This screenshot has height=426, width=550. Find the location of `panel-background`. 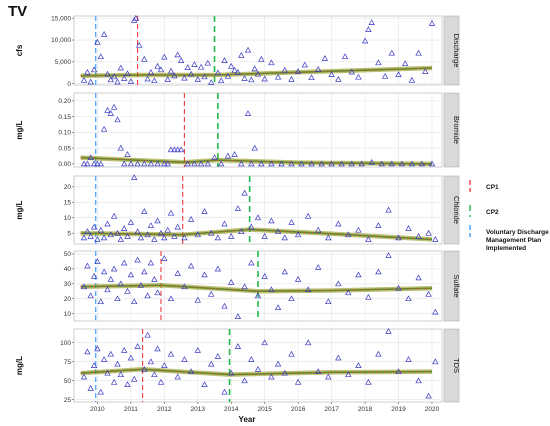

panel-background is located at coordinates (258, 130).